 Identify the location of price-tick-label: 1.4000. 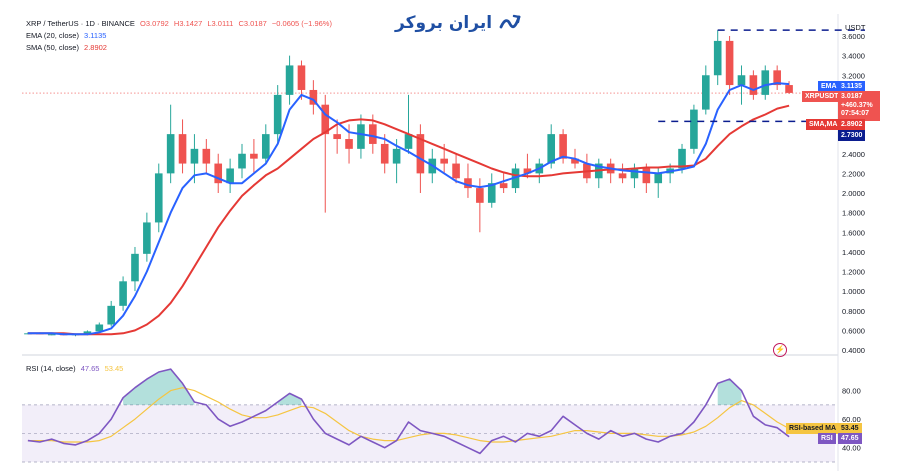
(853, 252).